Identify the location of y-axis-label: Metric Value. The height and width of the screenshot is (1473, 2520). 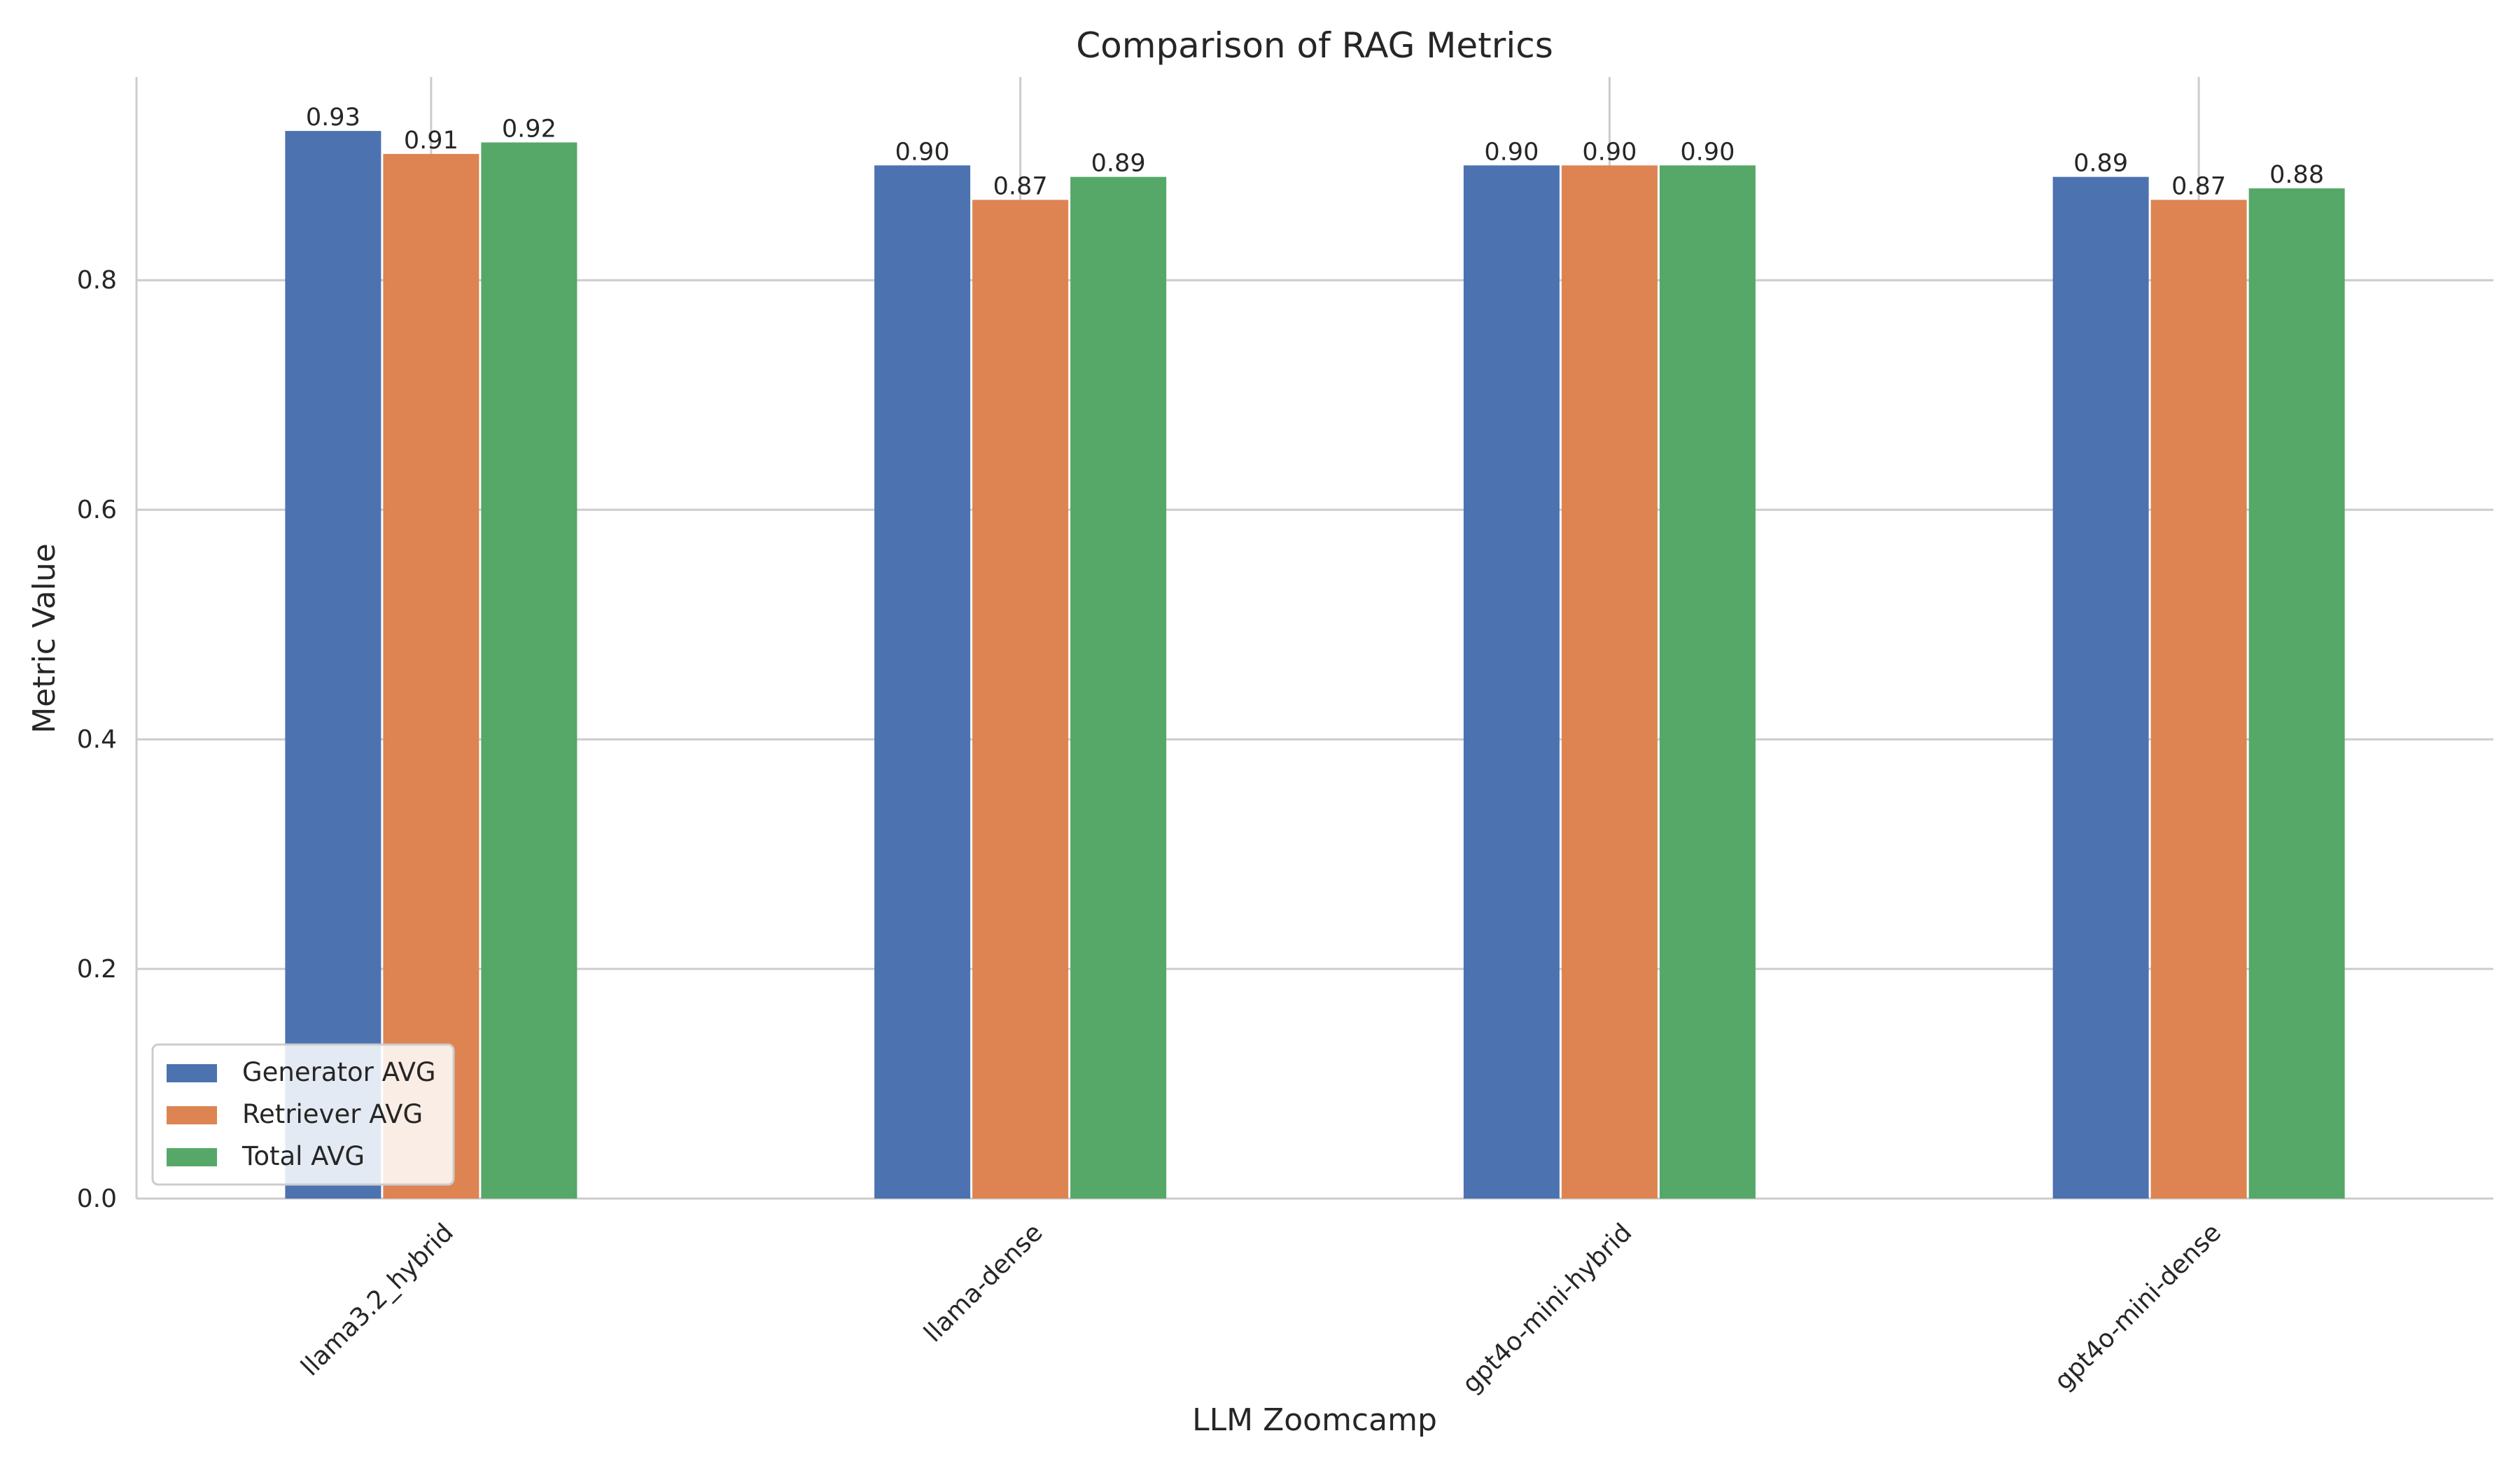
(44, 638).